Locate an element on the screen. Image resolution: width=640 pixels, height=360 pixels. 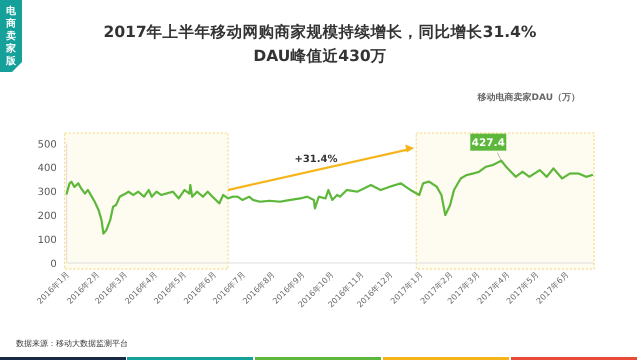
annotation: 427.4 is located at coordinates (488, 143).